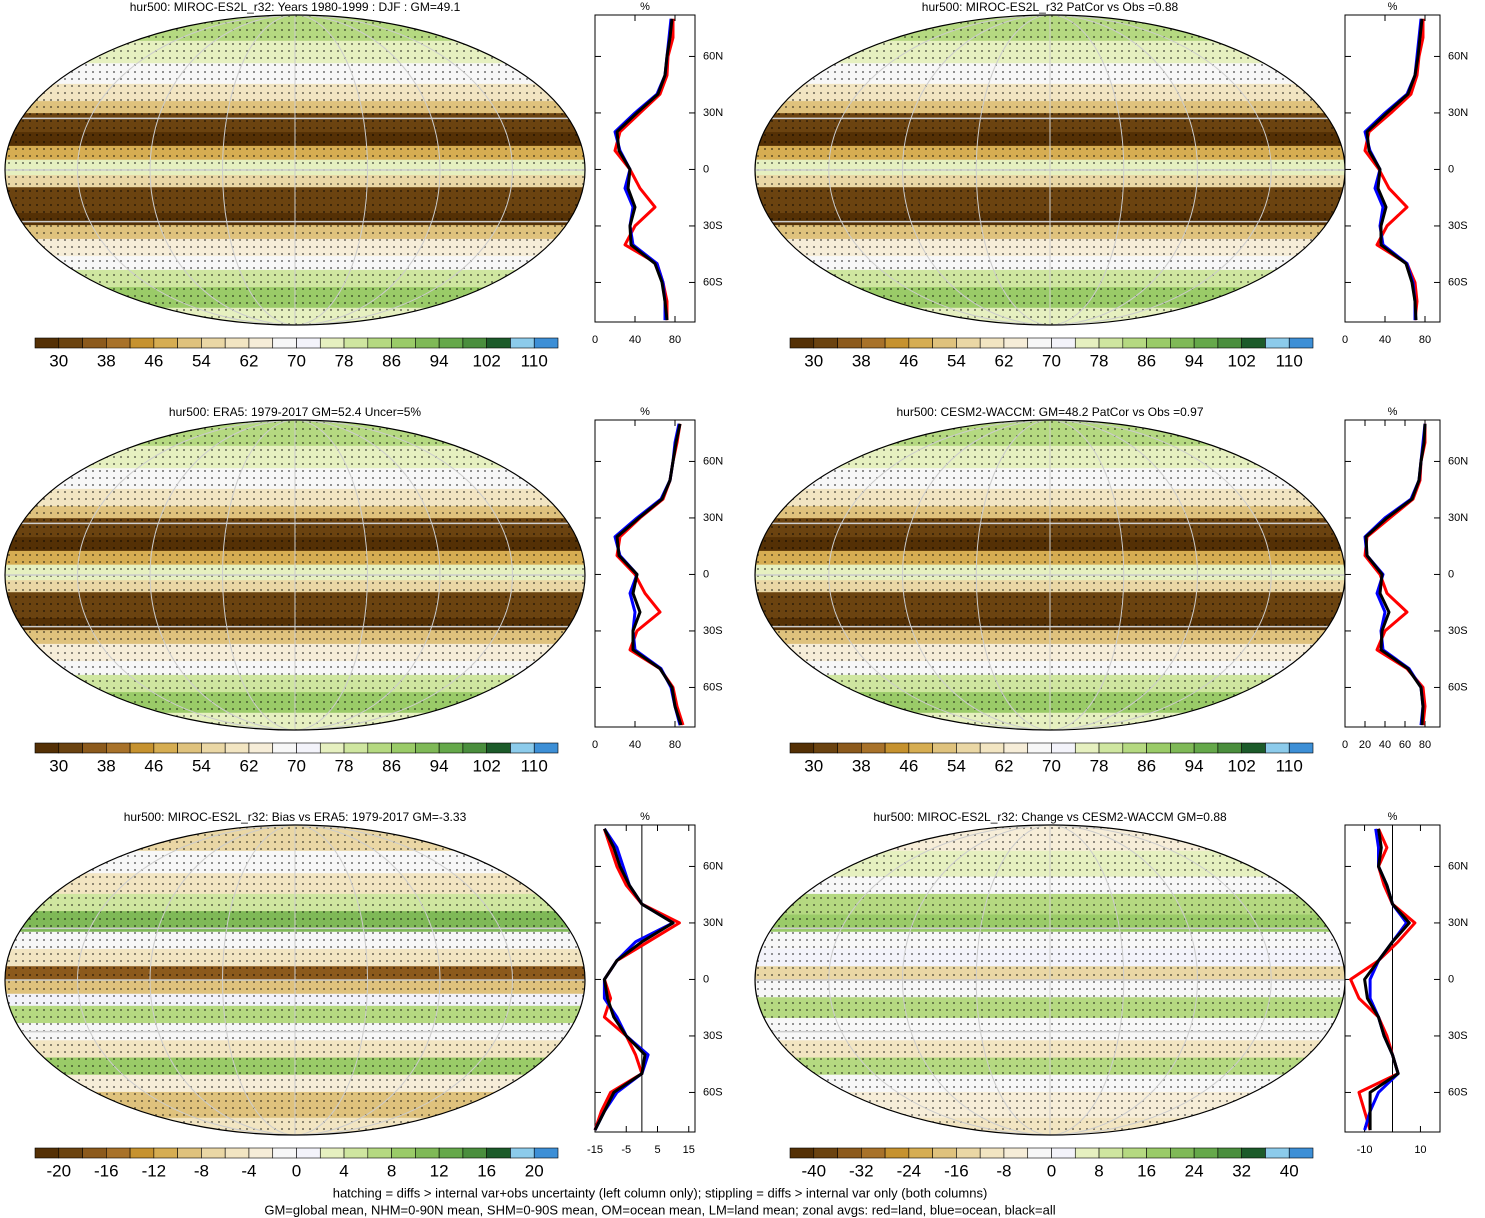  I want to click on panel-title: hur500: ERA5: 1979-2017 GM=52.4 Uncer=5%, so click(295, 412).